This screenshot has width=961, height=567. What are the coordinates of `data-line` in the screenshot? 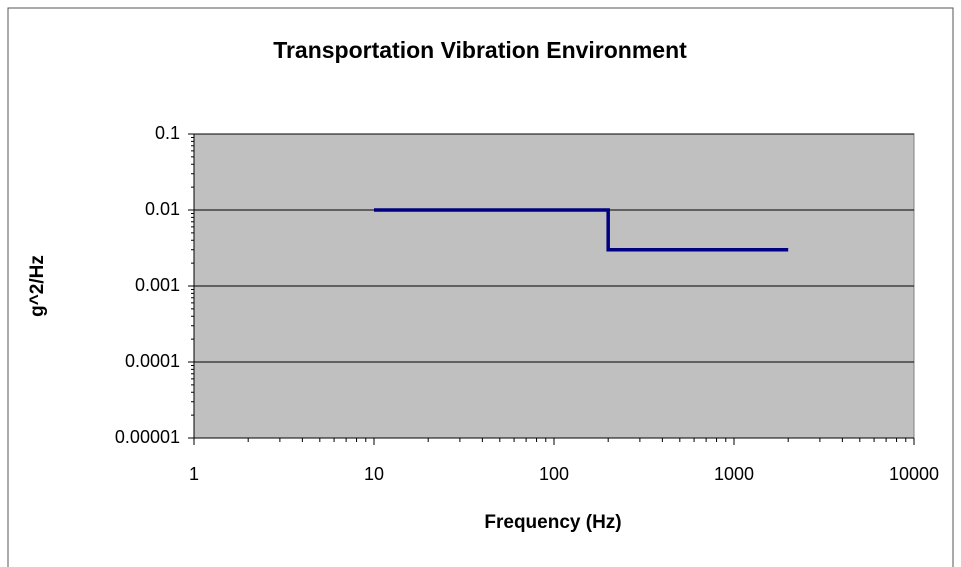 It's located at (581, 230).